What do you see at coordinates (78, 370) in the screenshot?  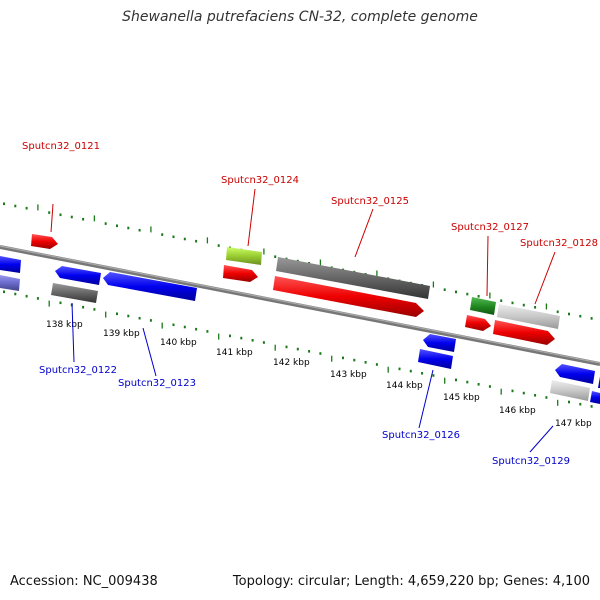 I see `gene-label: Sputcn32_0122` at bounding box center [78, 370].